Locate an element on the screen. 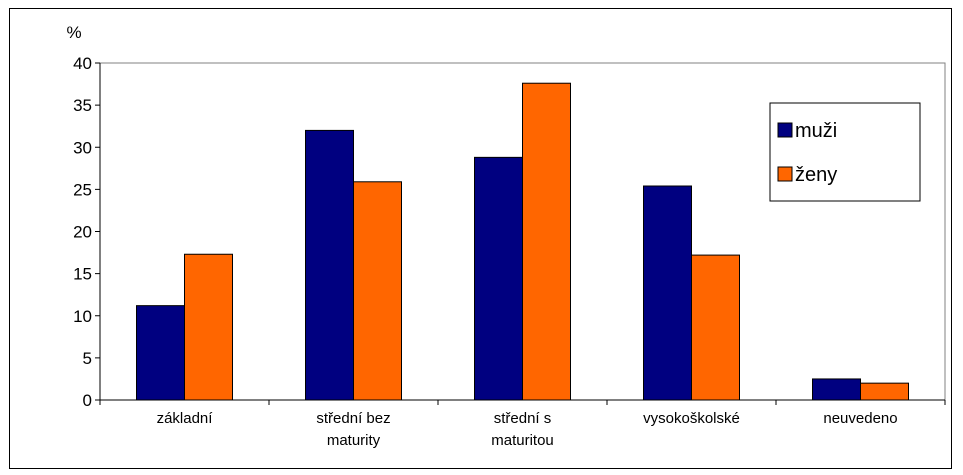  x-tick-label-line: vysokoškolské is located at coordinates (691, 418).